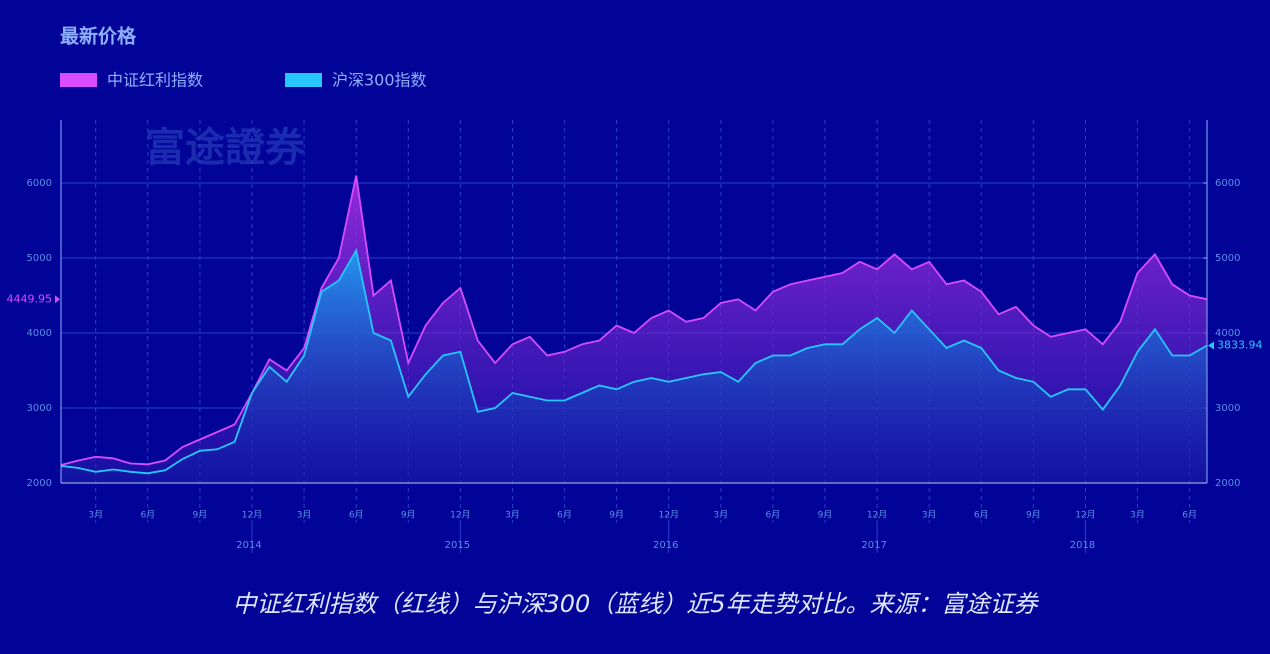 This screenshot has width=1270, height=654. What do you see at coordinates (1227, 483) in the screenshot?
I see `y2-tick-label: 2000` at bounding box center [1227, 483].